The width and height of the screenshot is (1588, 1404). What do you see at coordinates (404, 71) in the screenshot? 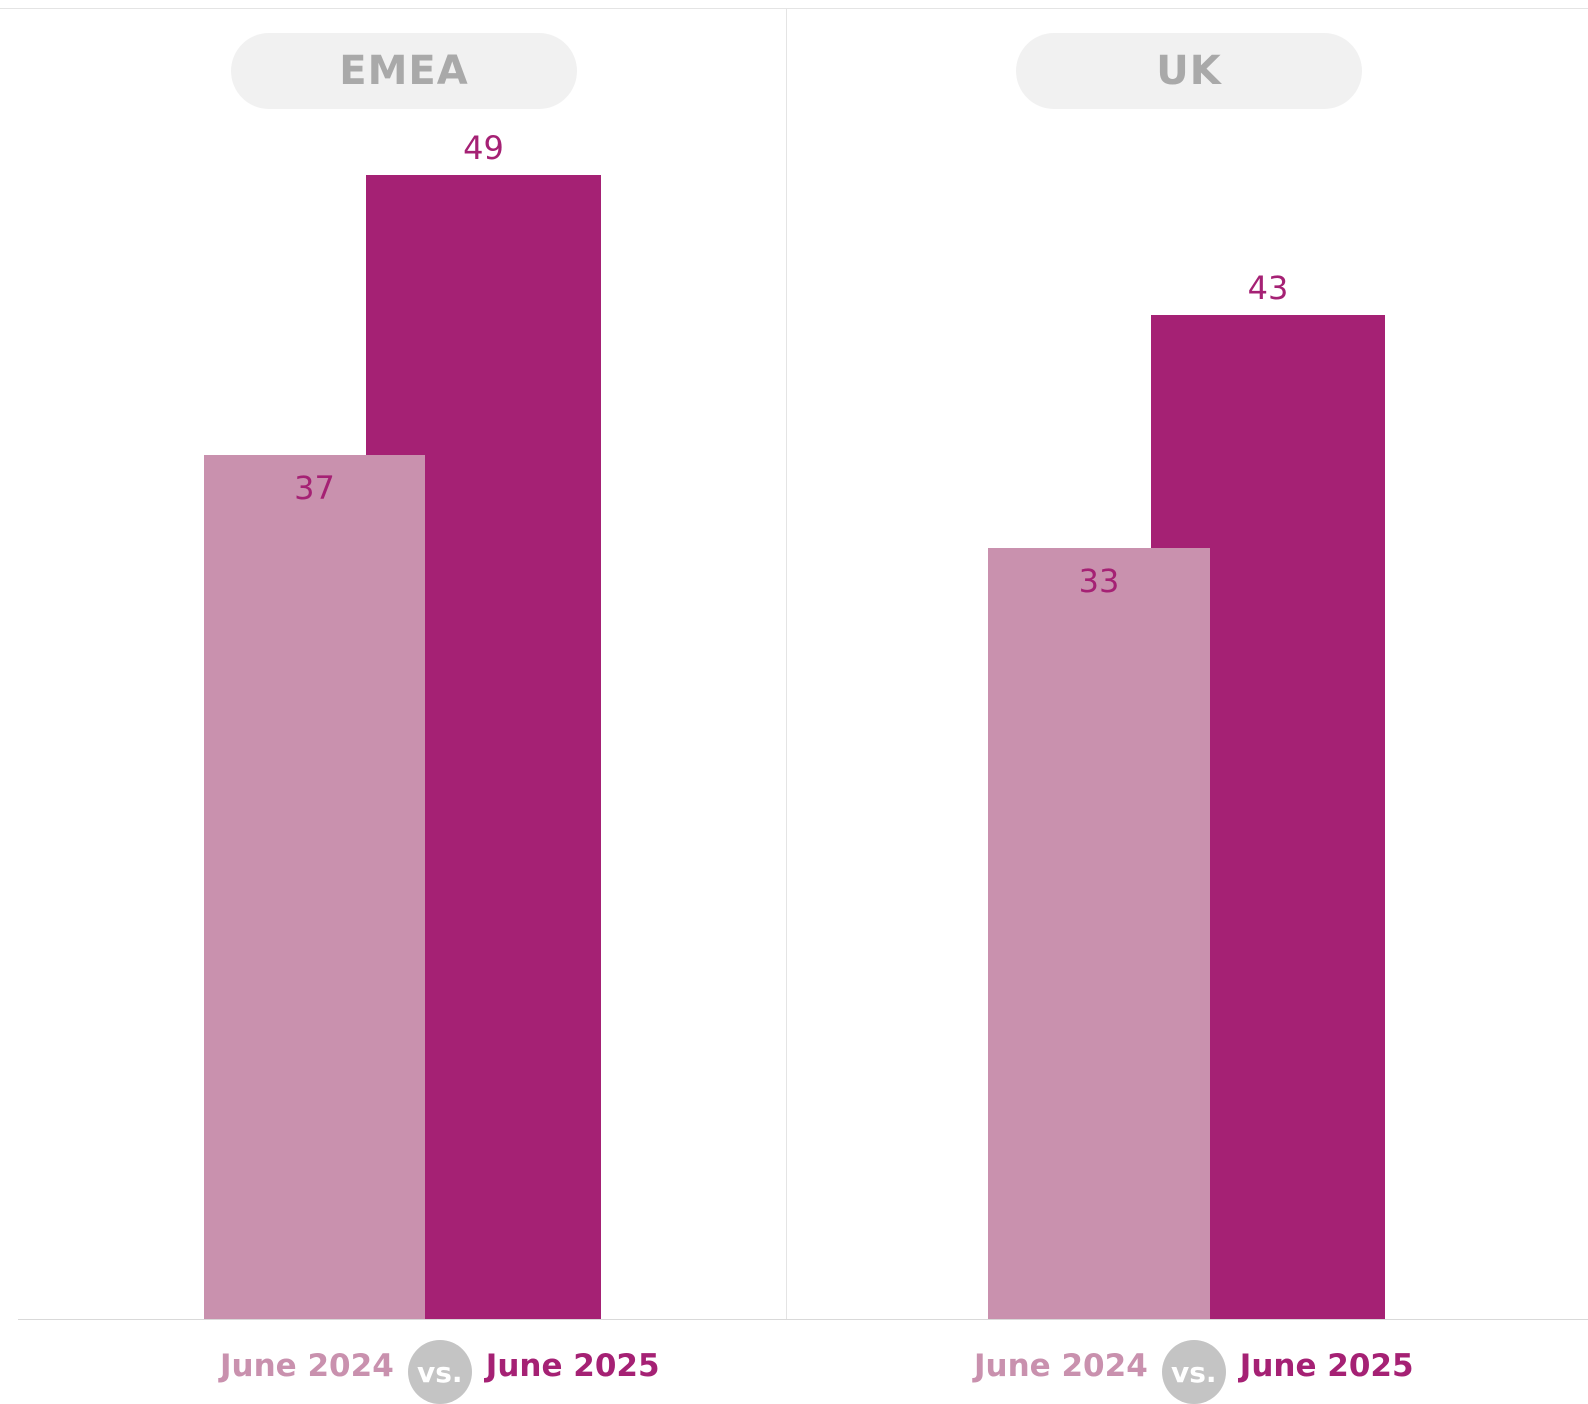
I see `region-pill-emea: EMEA` at bounding box center [404, 71].